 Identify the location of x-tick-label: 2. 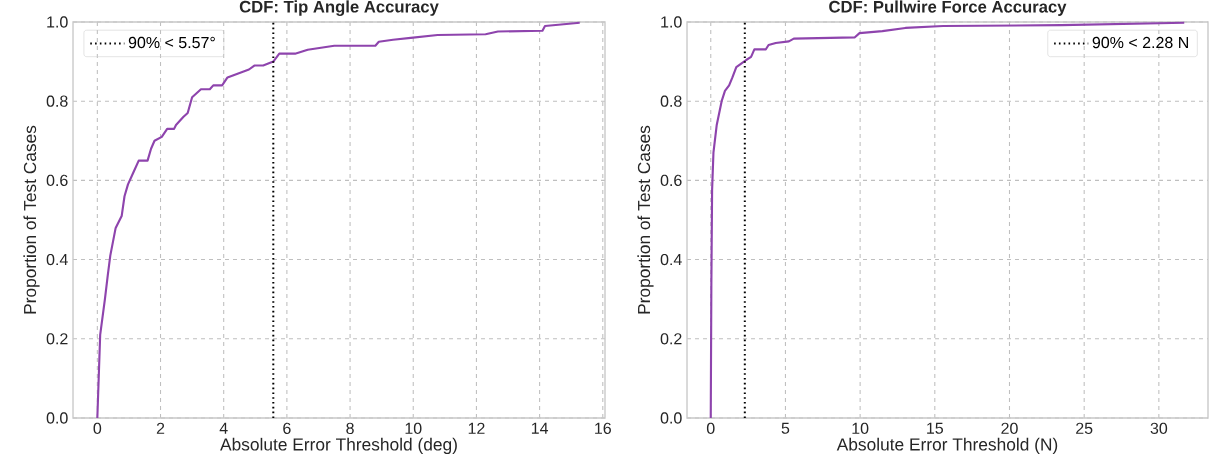
(160, 428).